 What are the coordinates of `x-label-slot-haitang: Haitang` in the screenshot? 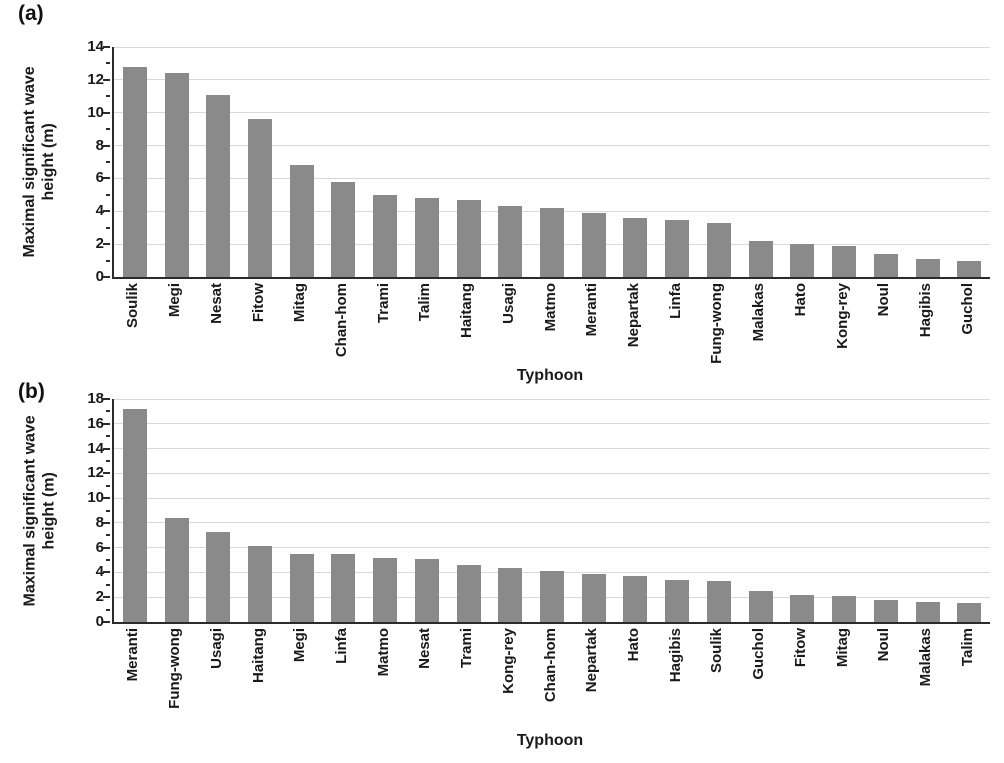 It's located at (258, 653).